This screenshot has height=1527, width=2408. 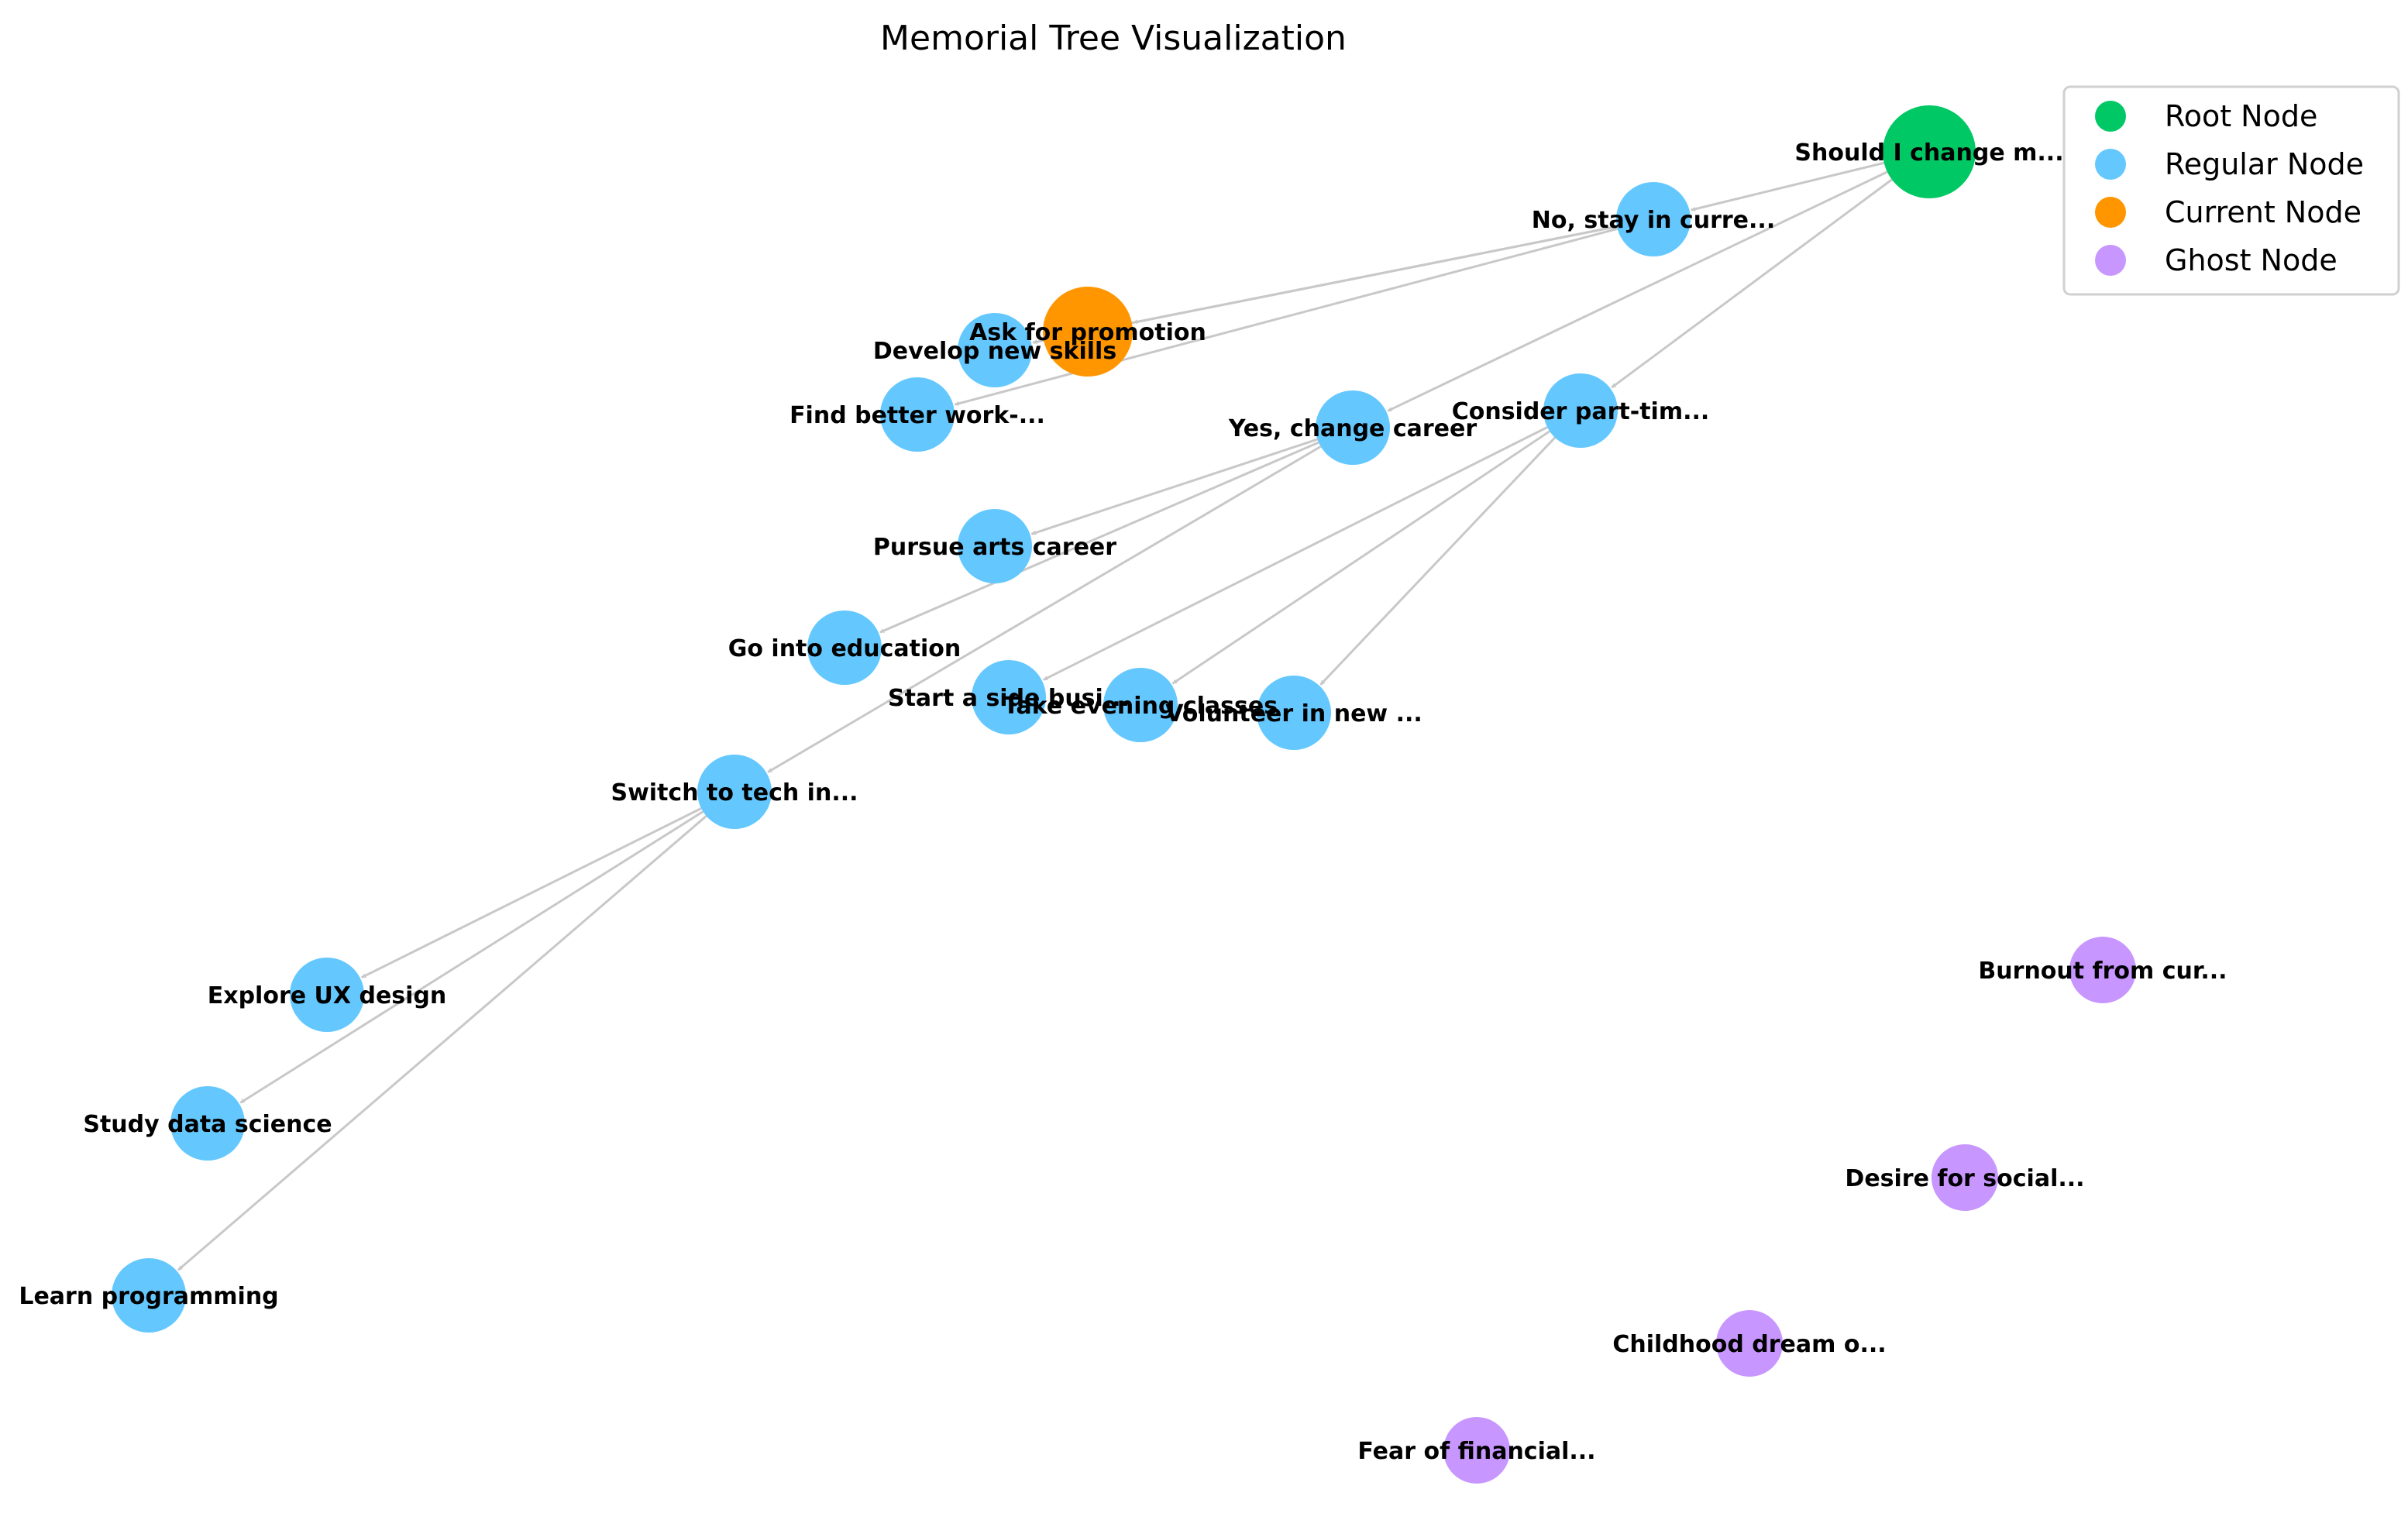 I want to click on node-better-work, so click(x=918, y=414).